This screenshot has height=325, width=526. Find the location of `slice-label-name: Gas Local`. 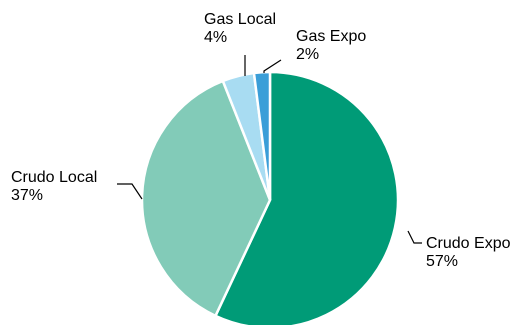

slice-label-name: Gas Local is located at coordinates (240, 19).